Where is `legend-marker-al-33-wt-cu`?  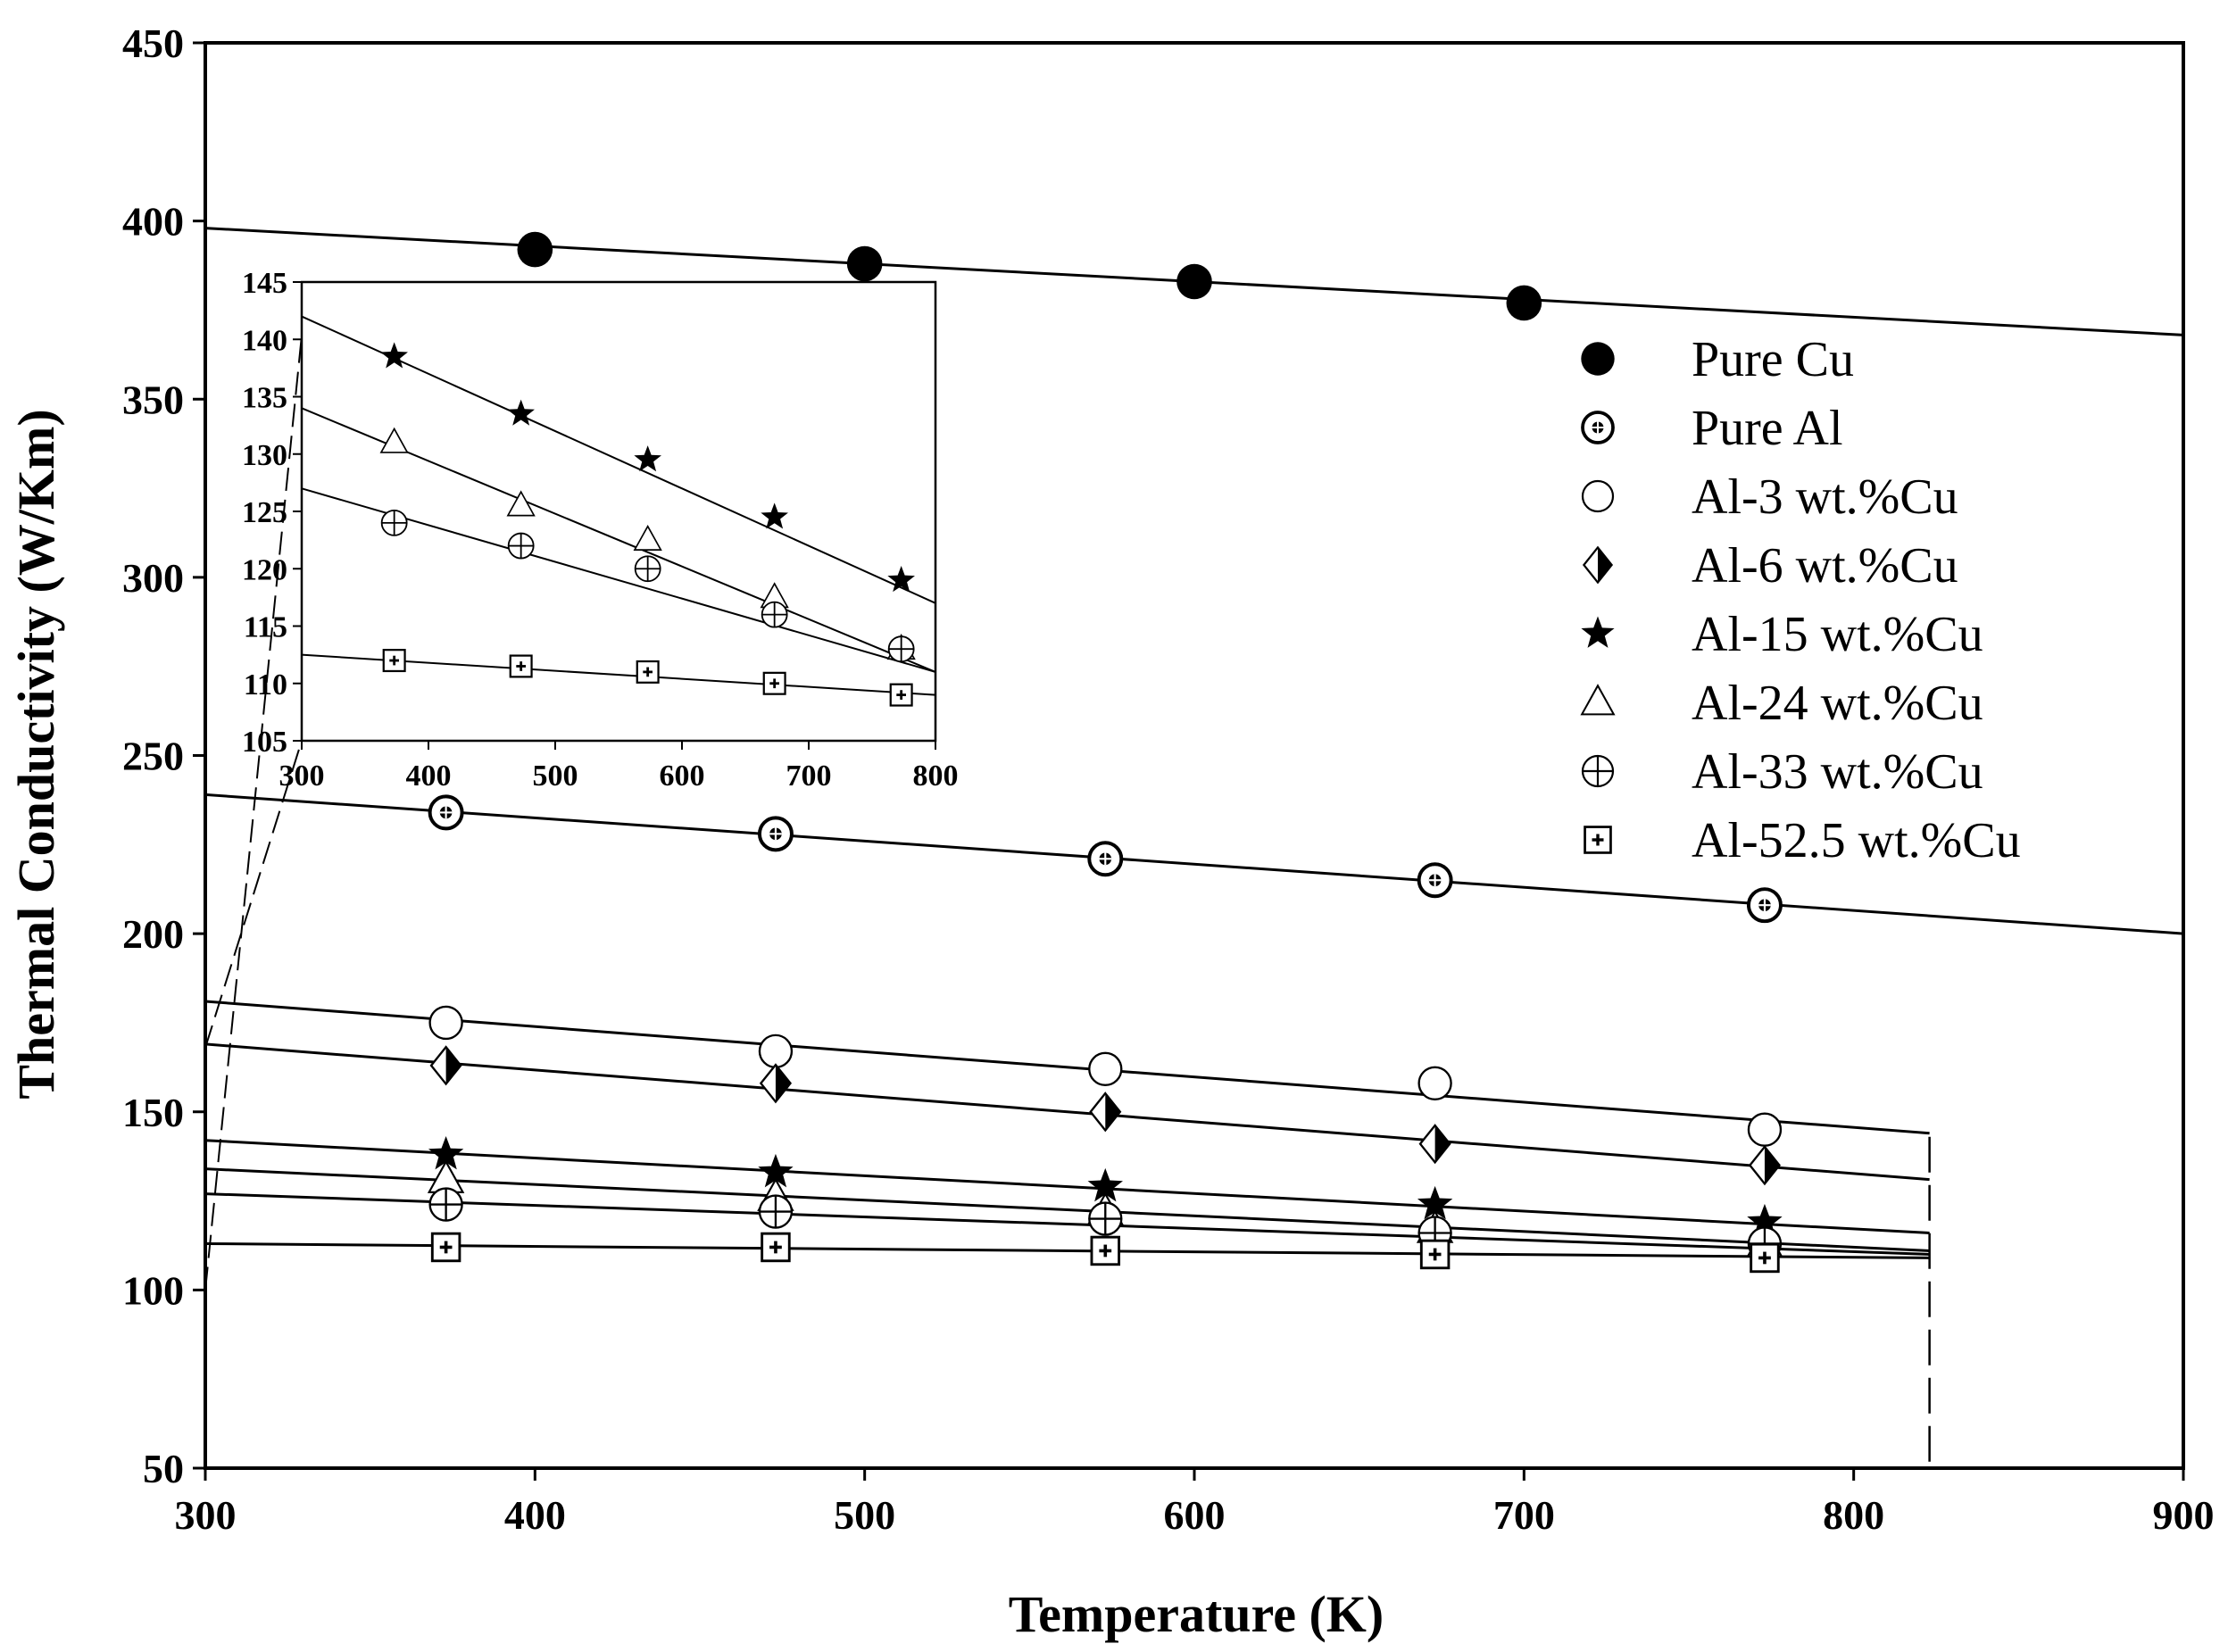
legend-marker-al-33-wt-cu is located at coordinates (1598, 771).